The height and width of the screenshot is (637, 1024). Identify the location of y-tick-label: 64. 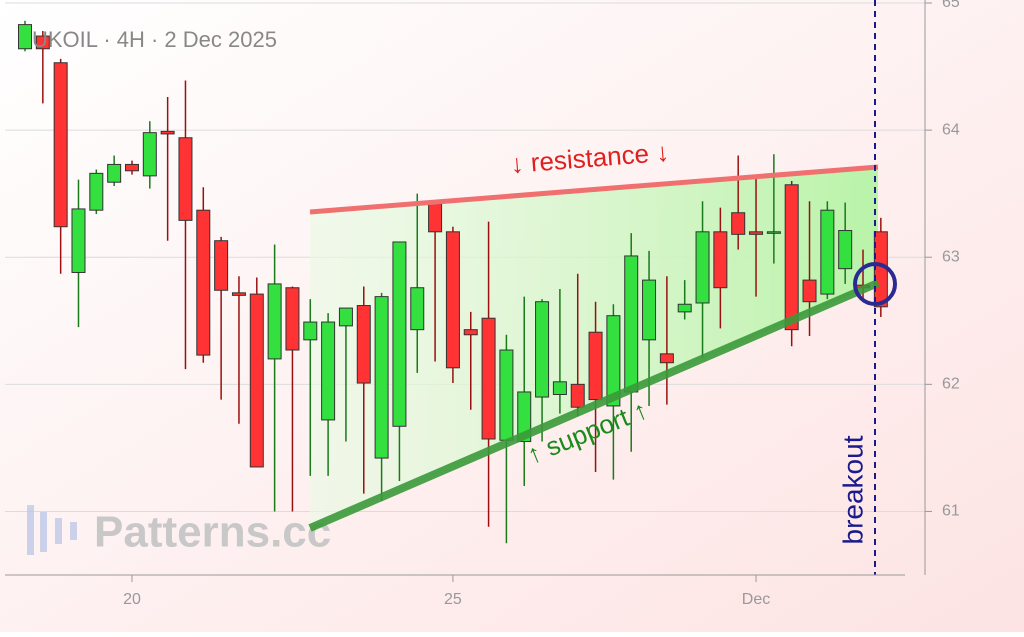
(951, 129).